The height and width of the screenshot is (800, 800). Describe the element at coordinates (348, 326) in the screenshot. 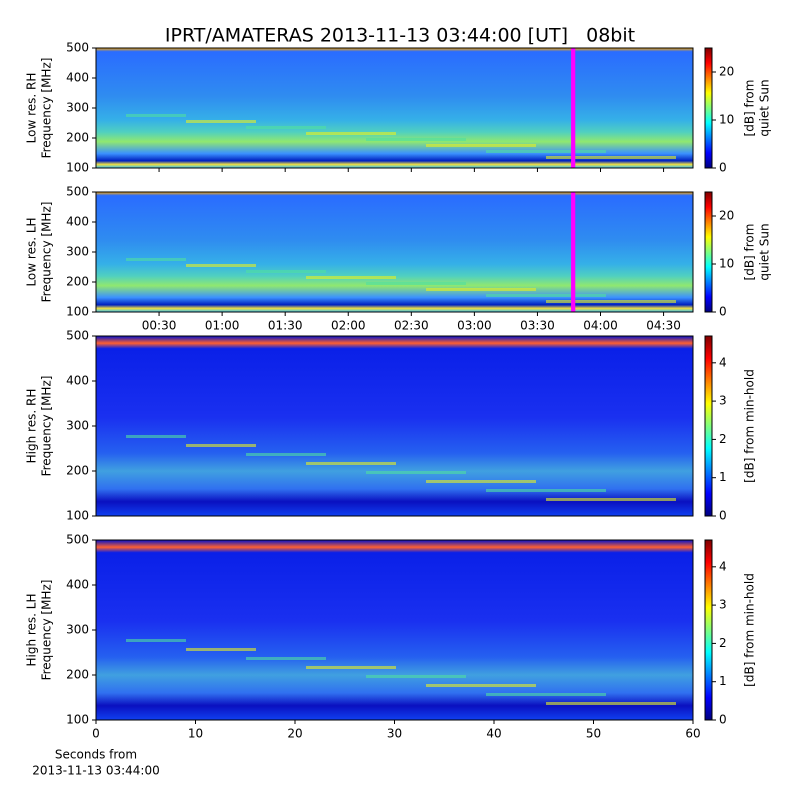

I see `x-tick-label: 02:00` at that location.